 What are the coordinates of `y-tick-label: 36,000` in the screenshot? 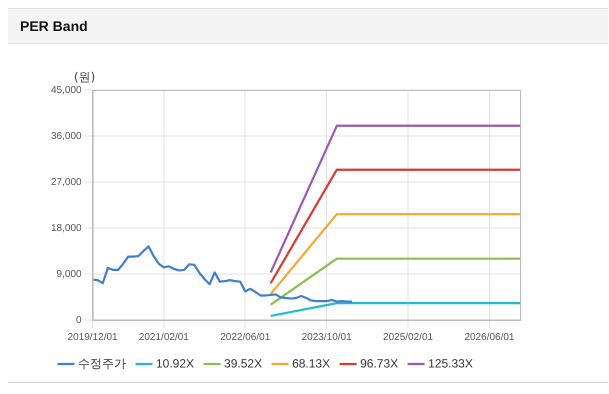 It's located at (66, 136).